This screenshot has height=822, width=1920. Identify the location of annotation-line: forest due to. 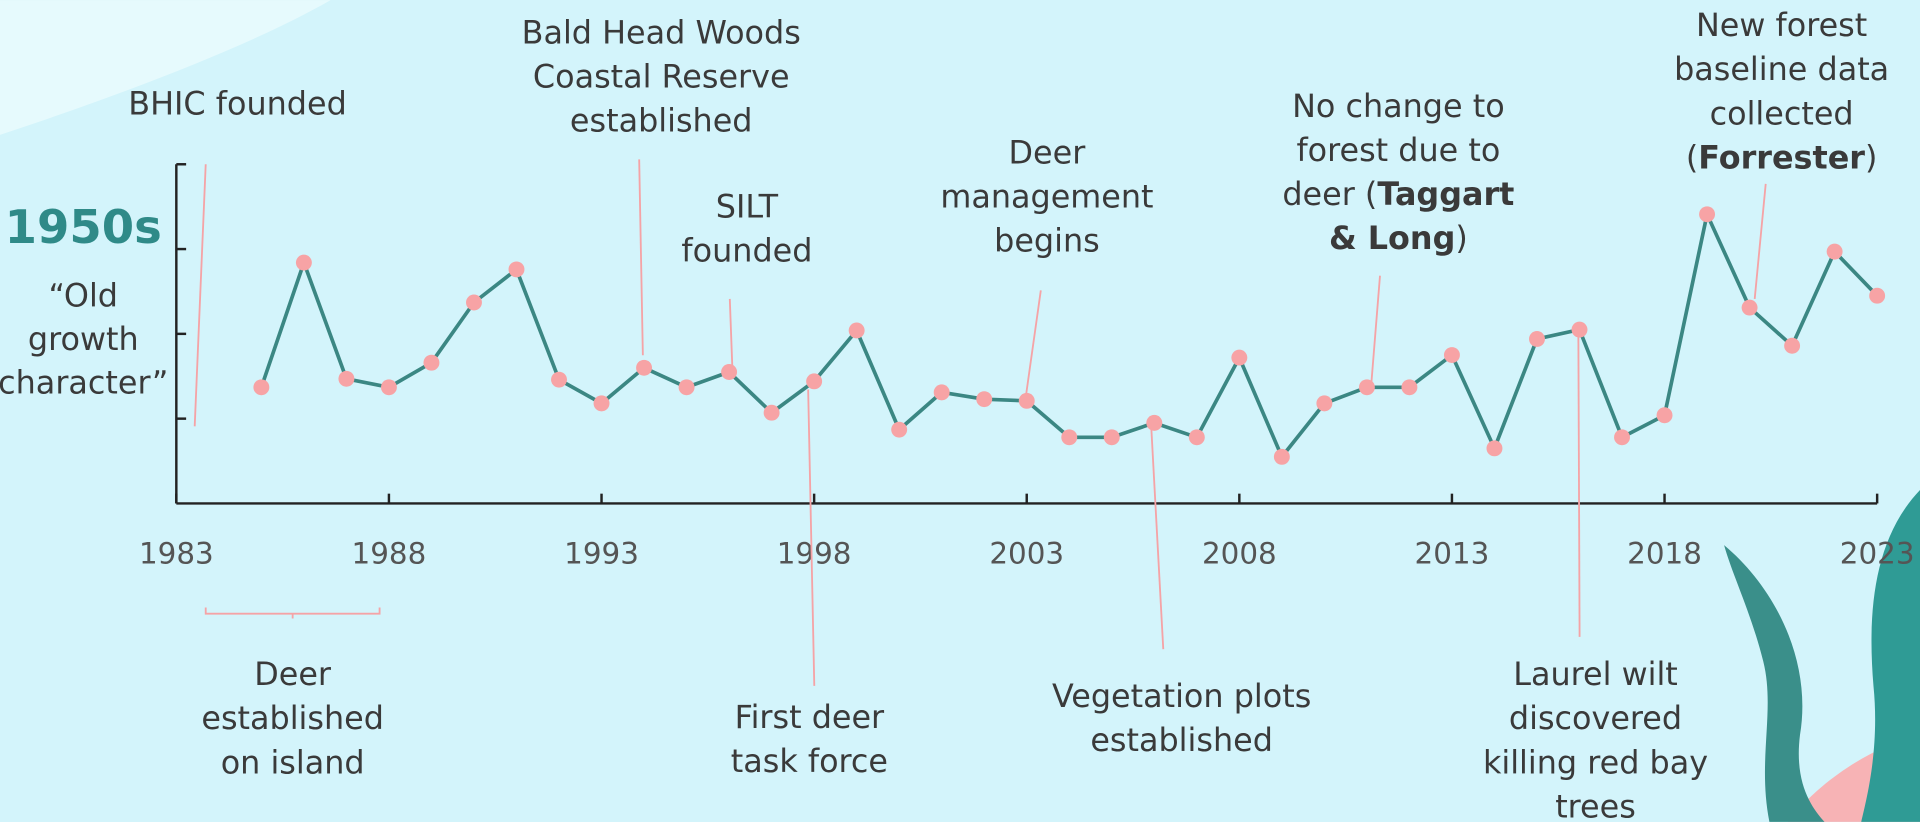
(1398, 150).